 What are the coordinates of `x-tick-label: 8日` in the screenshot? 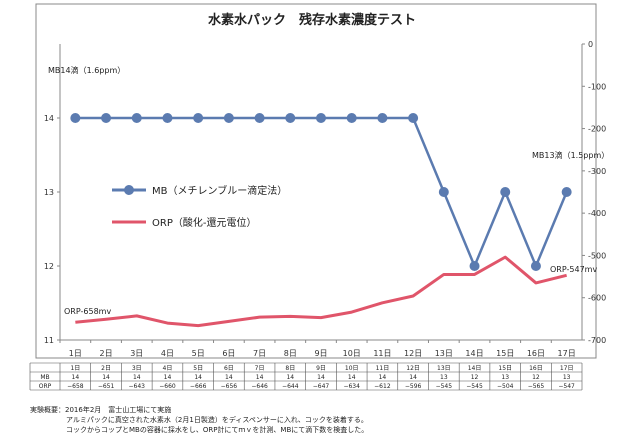 It's located at (290, 353).